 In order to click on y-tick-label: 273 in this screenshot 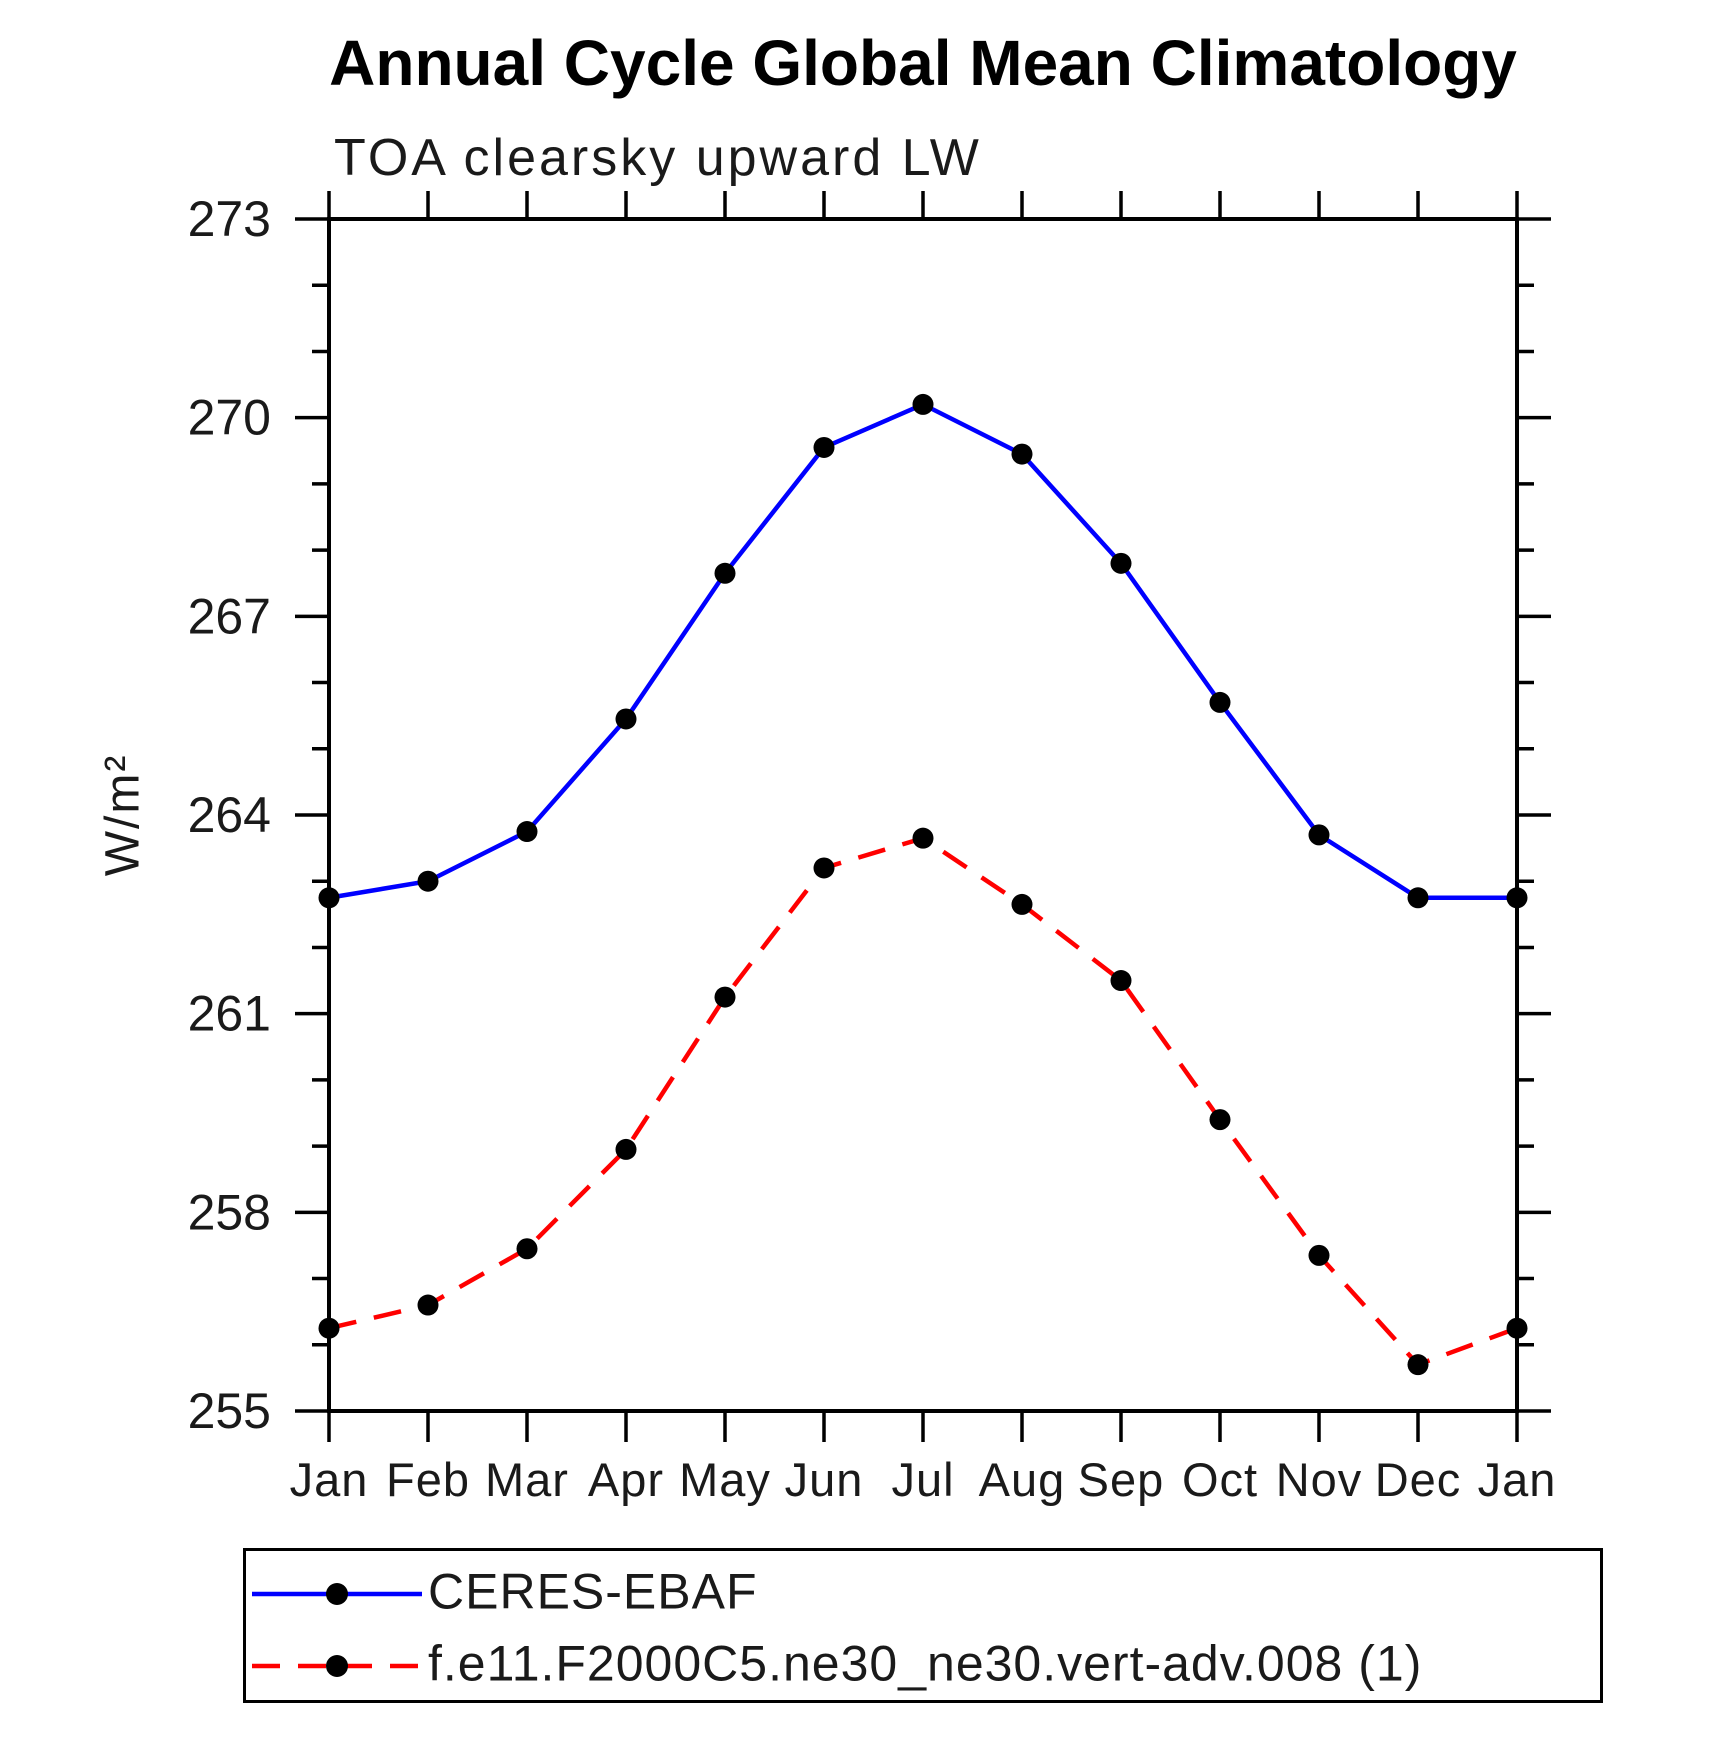, I will do `click(229, 219)`.